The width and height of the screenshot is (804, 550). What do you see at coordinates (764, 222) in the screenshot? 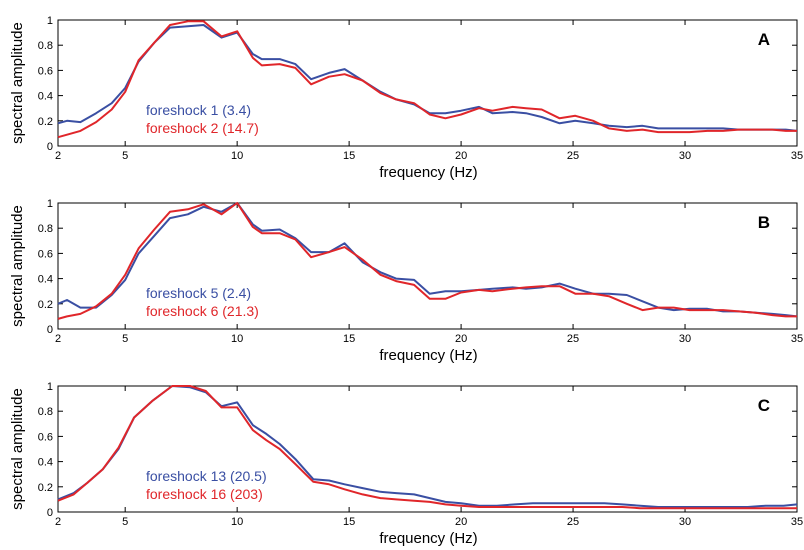
I see `panel-label: B` at bounding box center [764, 222].